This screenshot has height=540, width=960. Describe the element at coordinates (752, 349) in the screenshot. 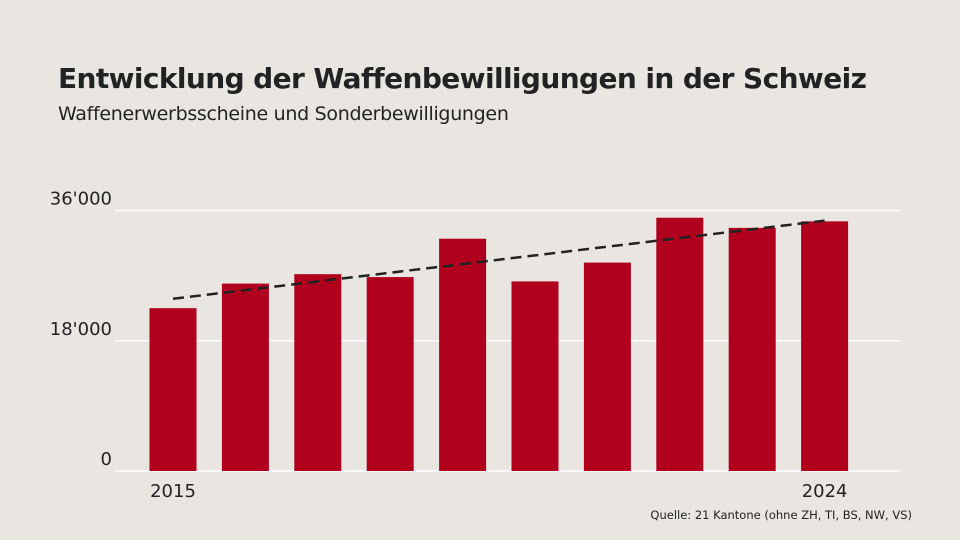

I see `bar-2023` at that location.